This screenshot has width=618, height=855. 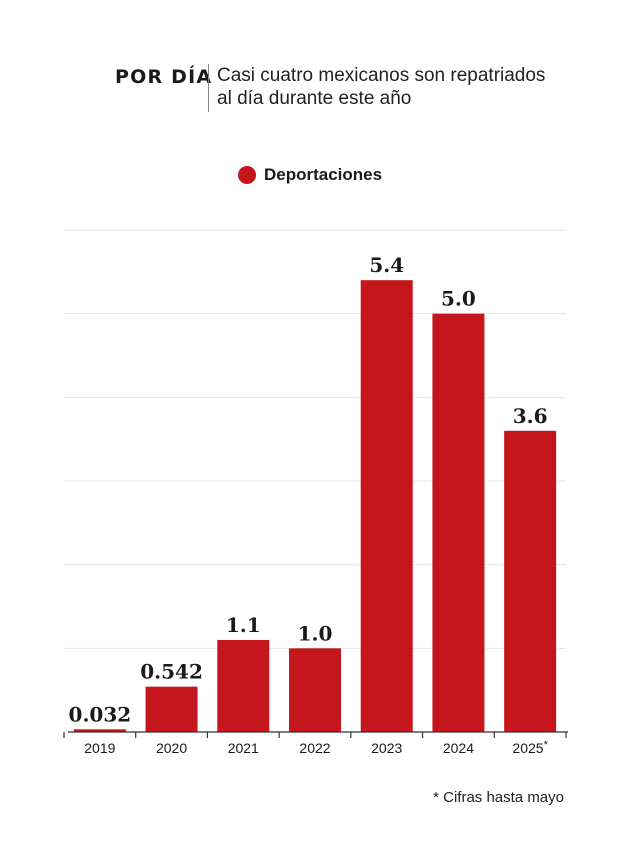 What do you see at coordinates (498, 797) in the screenshot?
I see `footnote: * Cifras hasta mayo` at bounding box center [498, 797].